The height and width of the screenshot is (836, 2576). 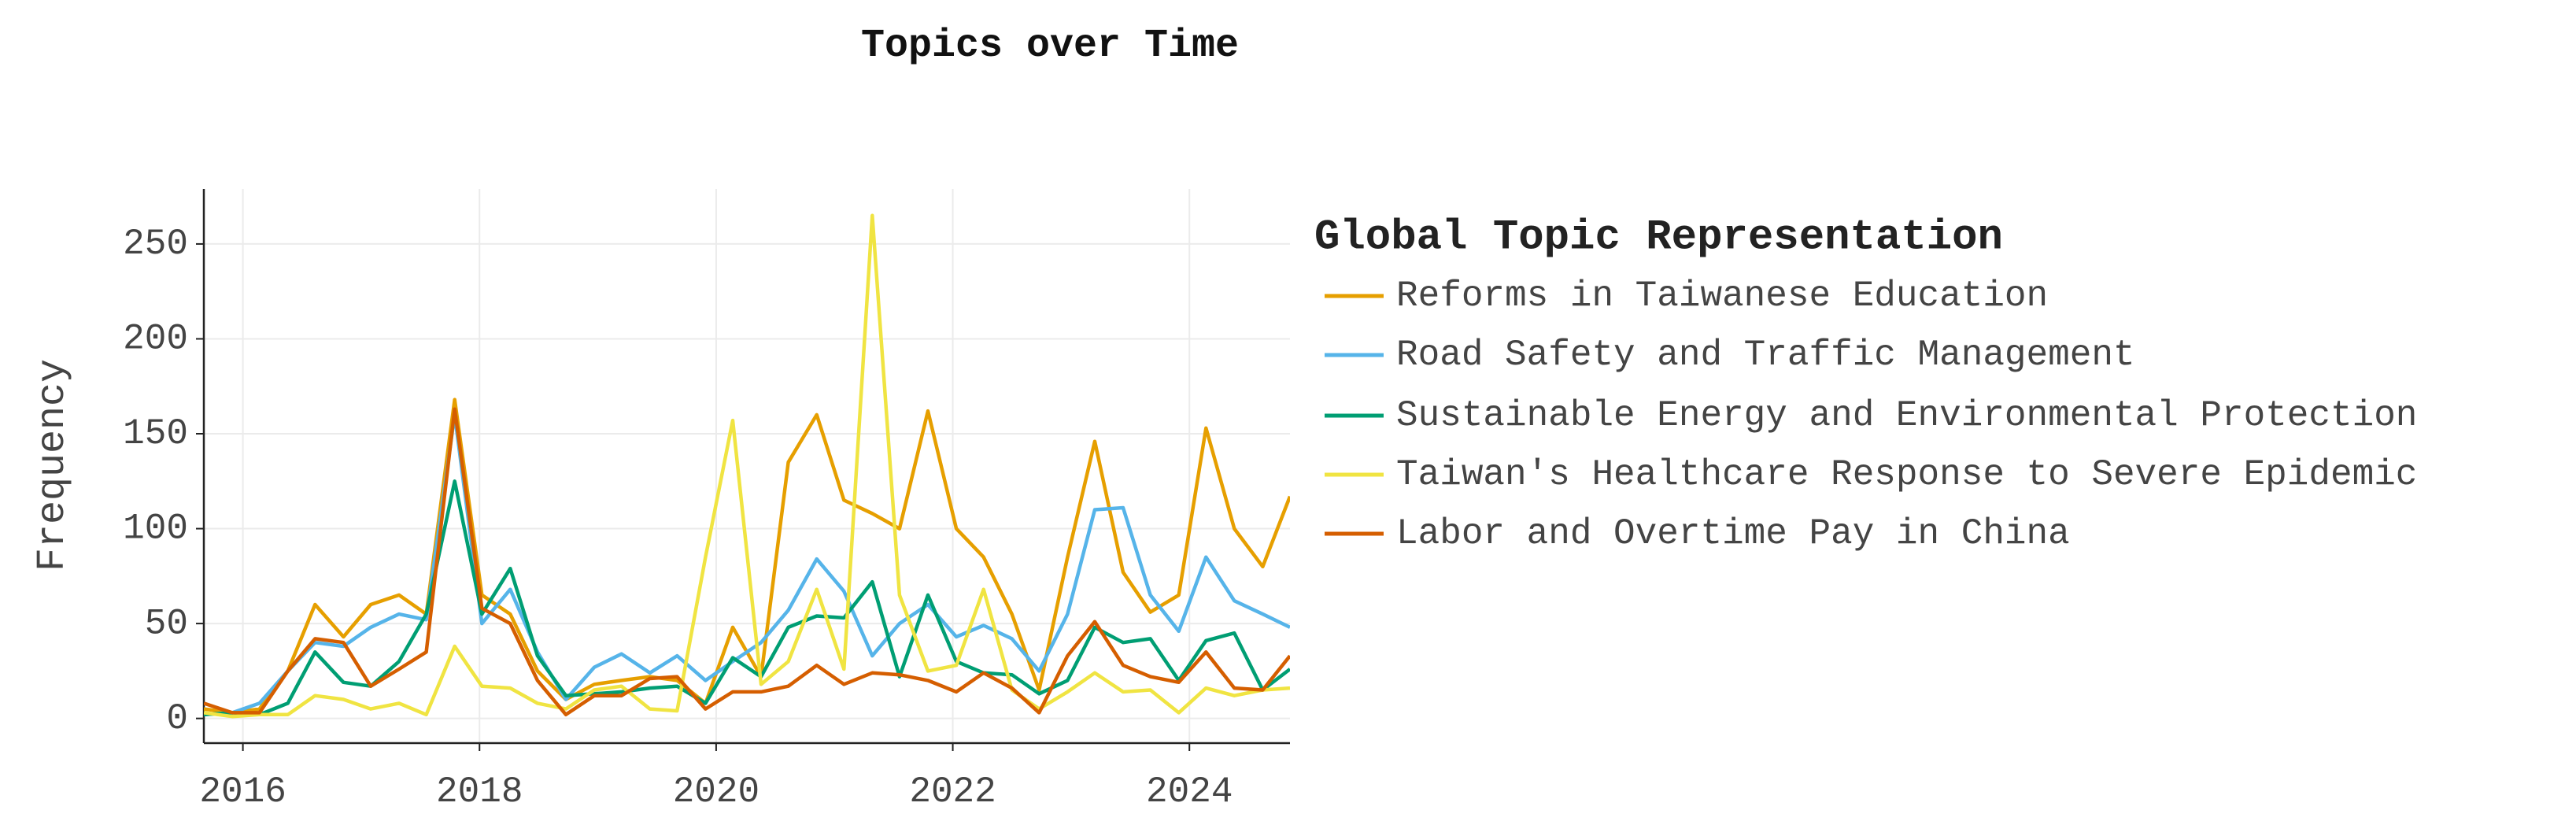 What do you see at coordinates (155, 433) in the screenshot?
I see `y-tick-label: 150` at bounding box center [155, 433].